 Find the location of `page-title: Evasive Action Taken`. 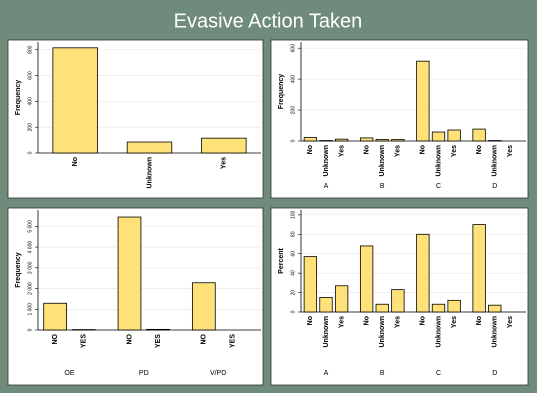

page-title: Evasive Action Taken is located at coordinates (268, 21).